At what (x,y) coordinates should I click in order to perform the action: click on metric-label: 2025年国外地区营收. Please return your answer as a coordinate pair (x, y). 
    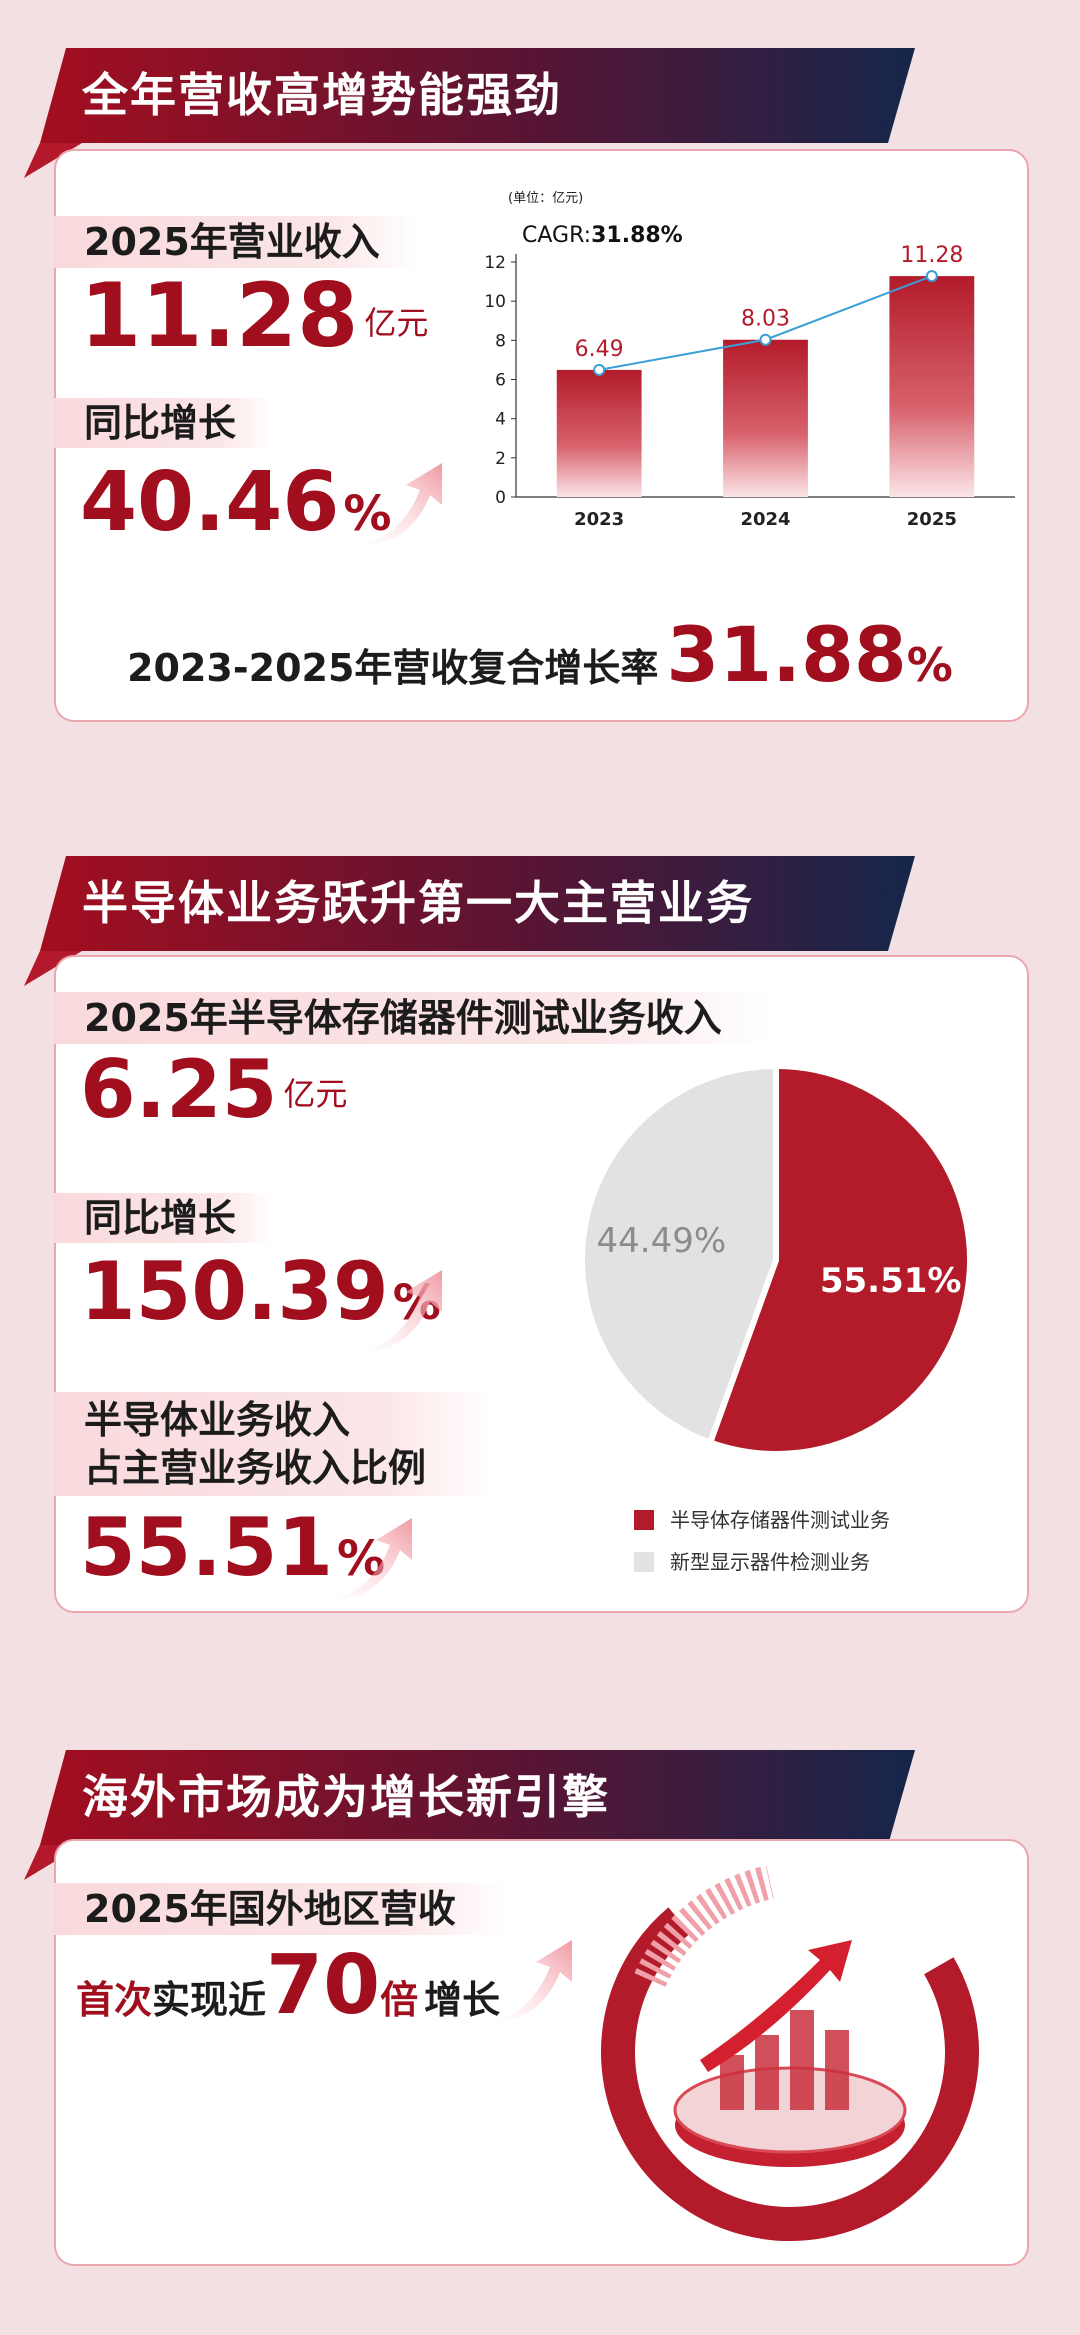
    Looking at the image, I should click on (281, 1909).